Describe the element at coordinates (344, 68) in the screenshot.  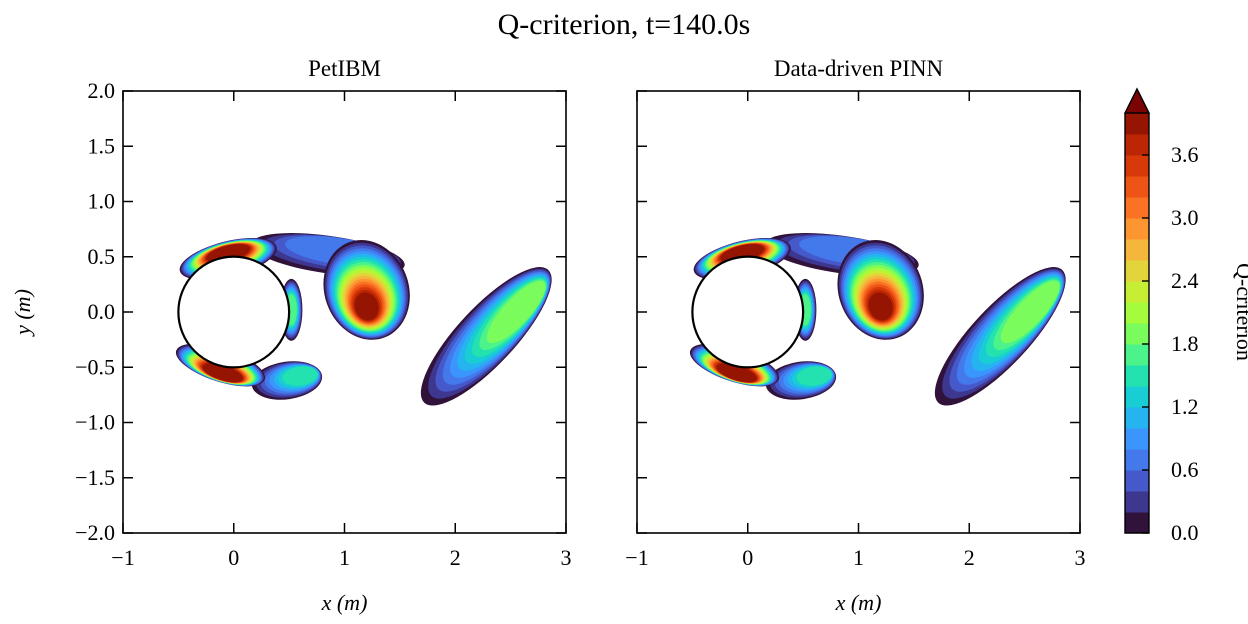
I see `panel-title: PetIBM` at that location.